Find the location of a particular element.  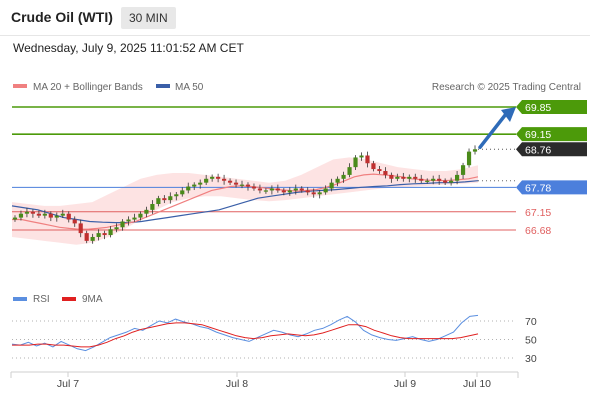

header-bar: Crude Oil (WTI) 30 MIN is located at coordinates (295, 18).